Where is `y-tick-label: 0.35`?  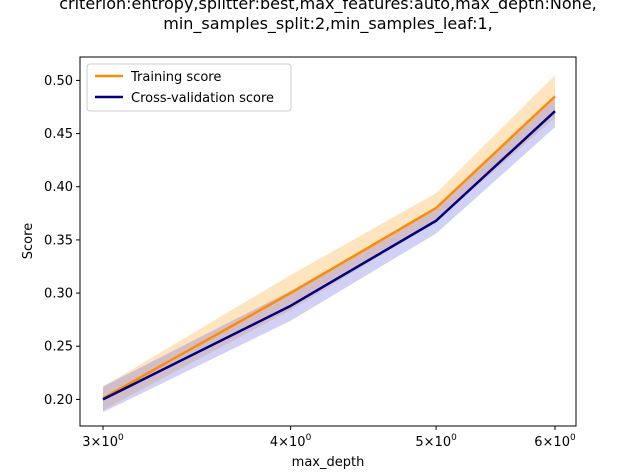
y-tick-label: 0.35 is located at coordinates (58, 240).